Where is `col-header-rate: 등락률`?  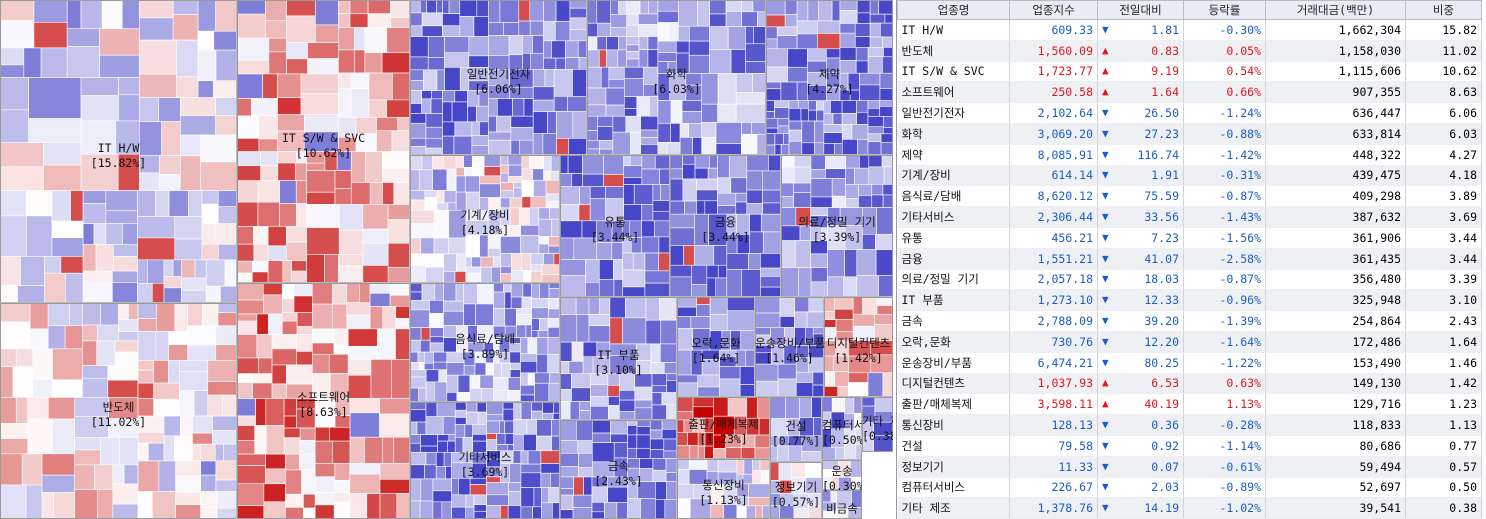 col-header-rate: 등락률 is located at coordinates (1224, 10).